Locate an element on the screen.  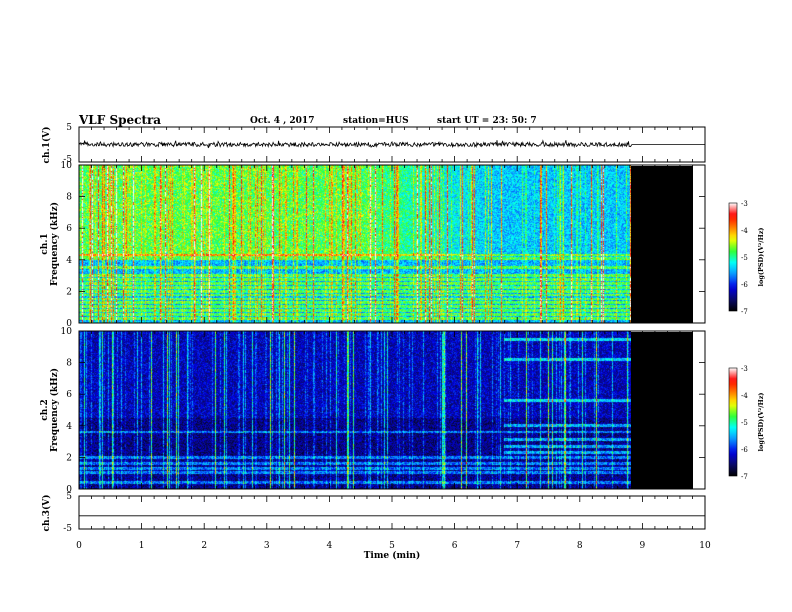
x-tick-label: 8 is located at coordinates (580, 546).